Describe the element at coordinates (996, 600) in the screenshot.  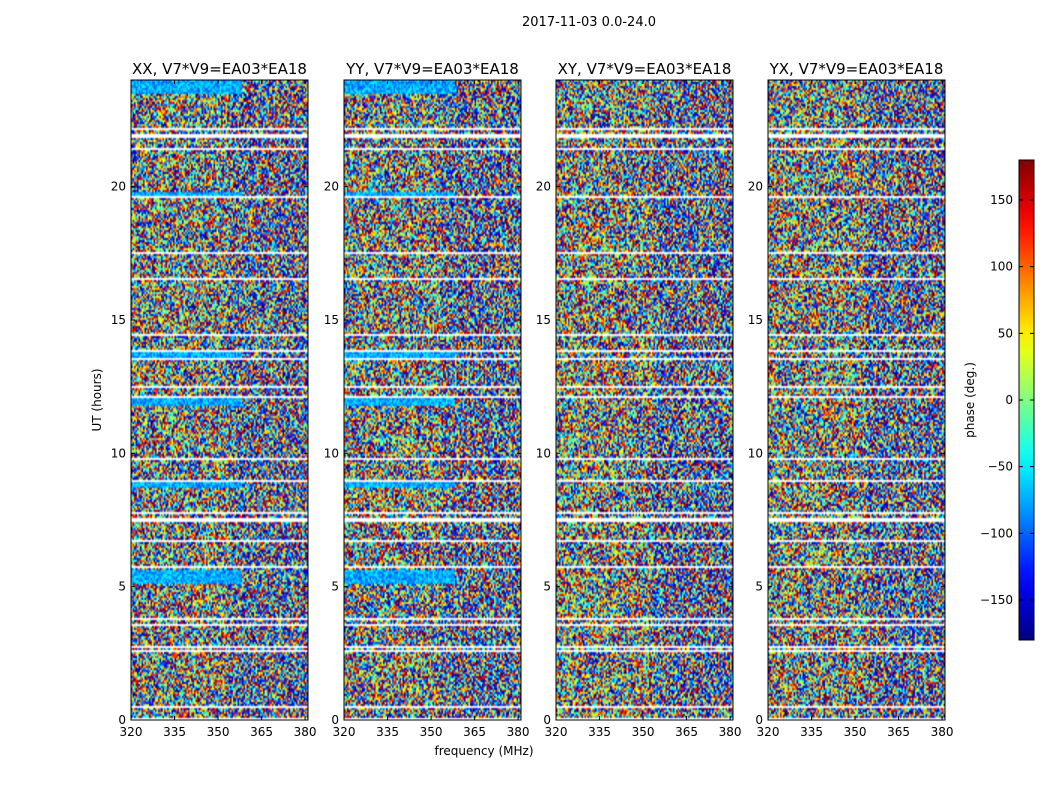
I see `colorbar-tick-label: −150` at that location.